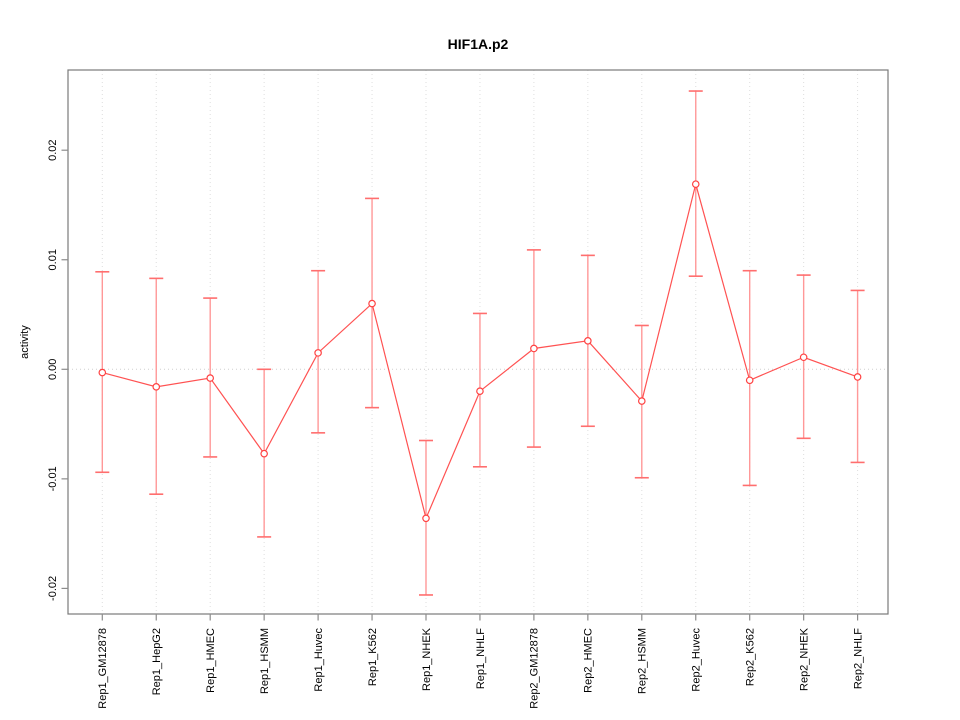 The image size is (960, 720). I want to click on chart-title: HIF1A.p2, so click(478, 44).